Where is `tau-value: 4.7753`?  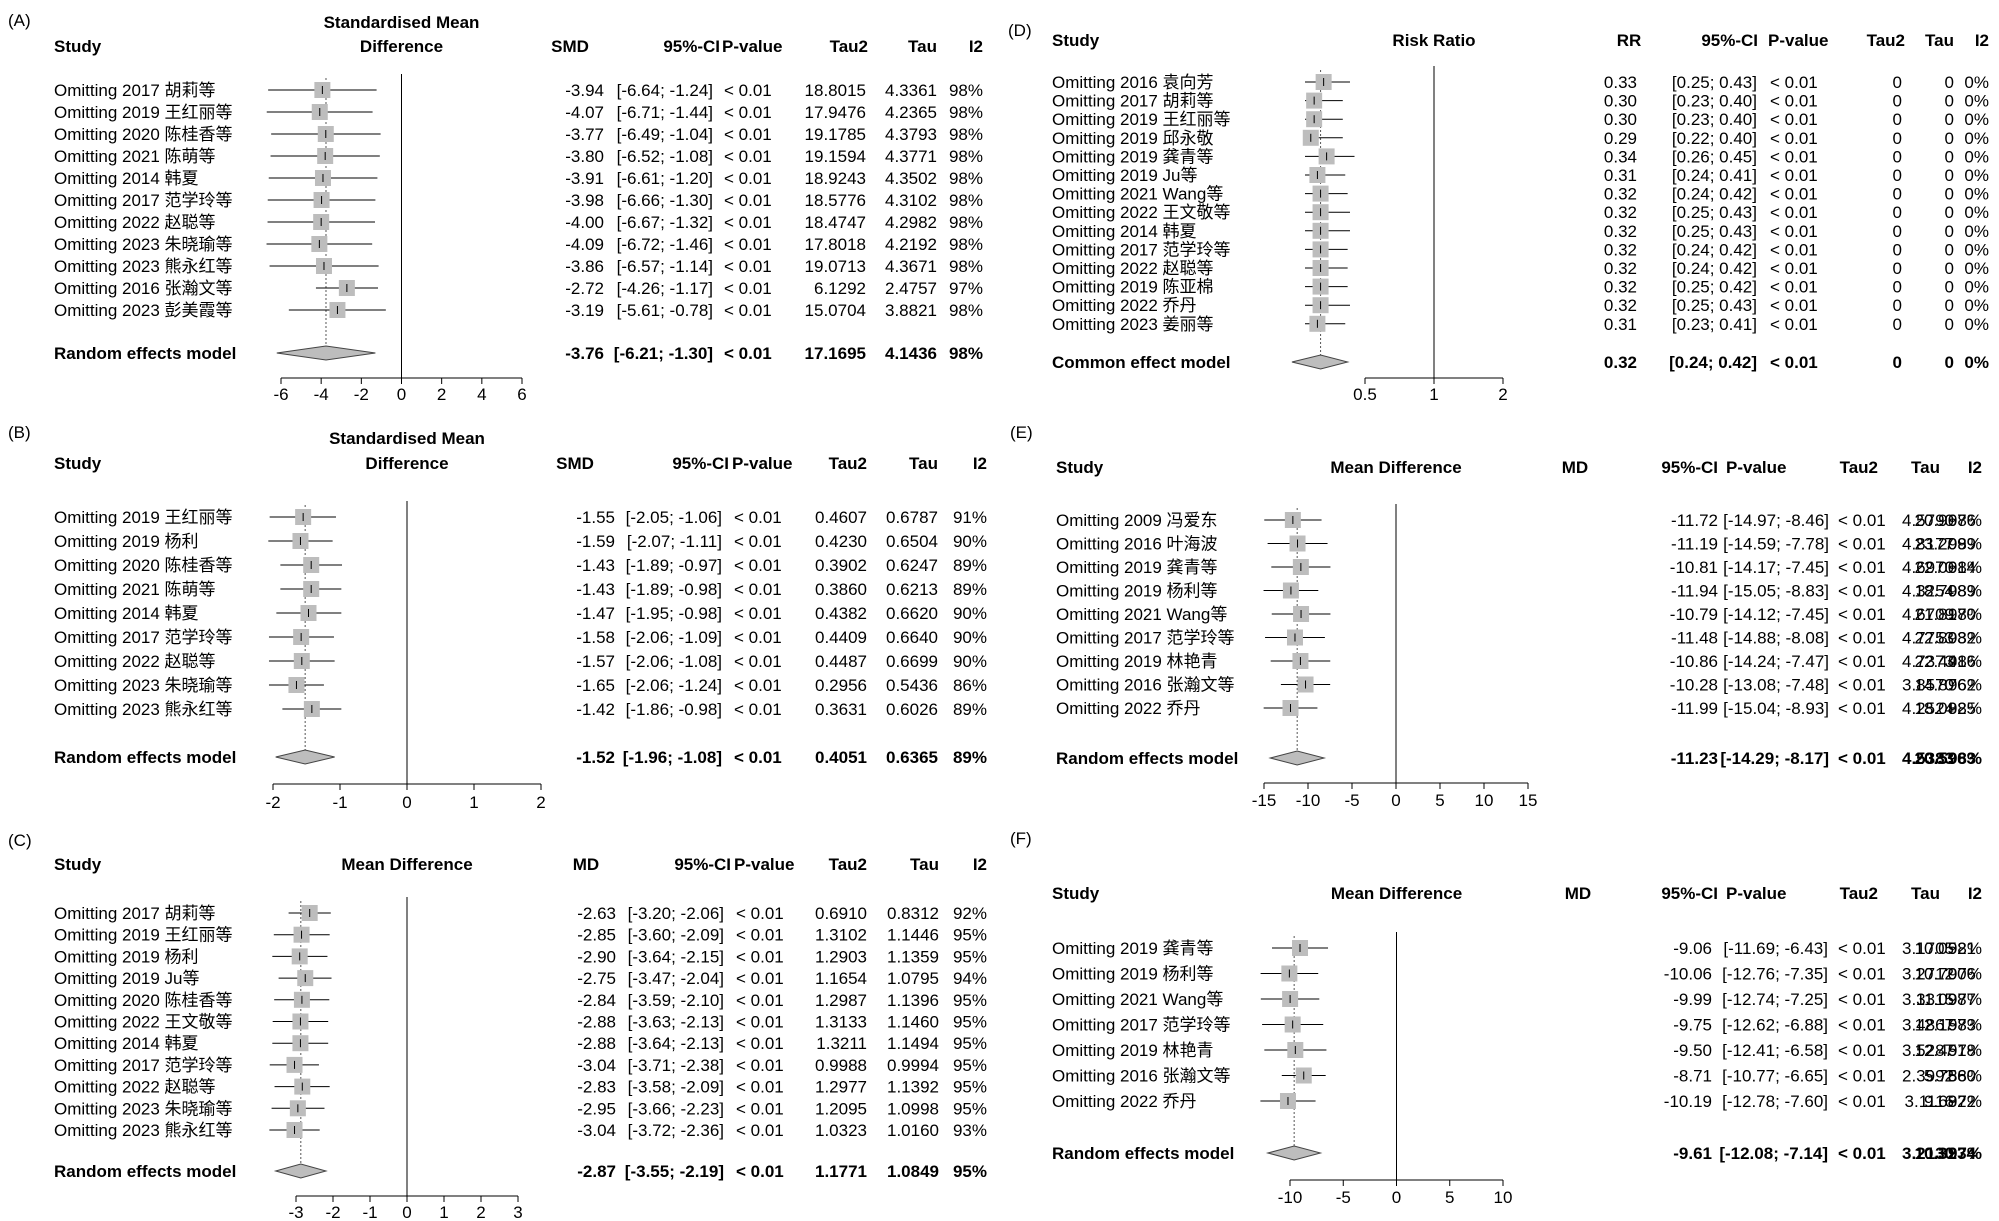 tau-value: 4.7753 is located at coordinates (1928, 638).